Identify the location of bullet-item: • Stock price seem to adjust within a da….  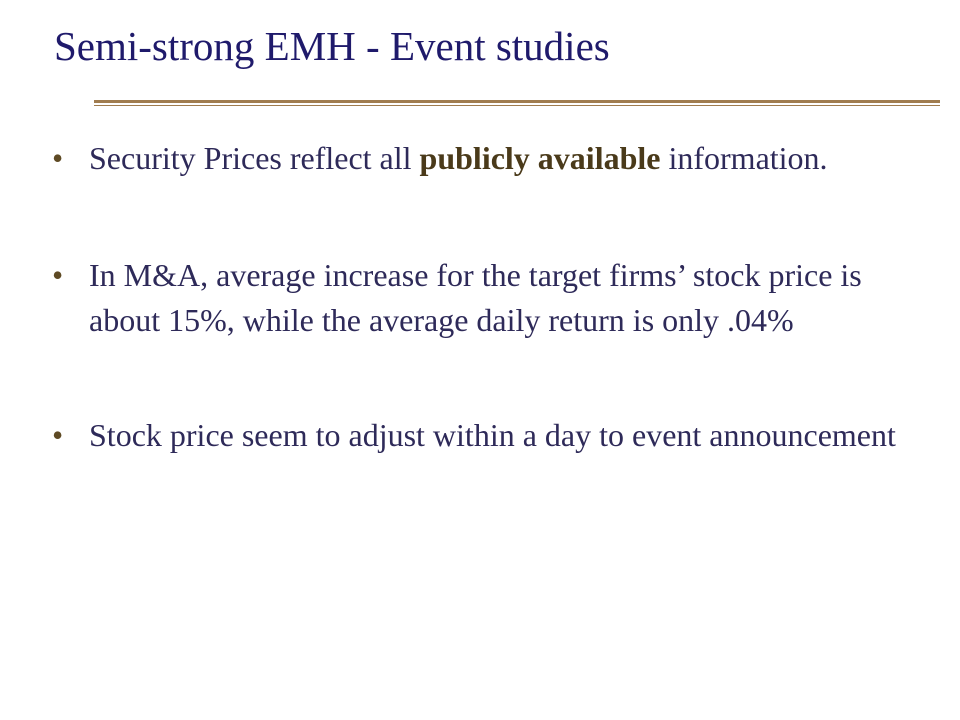
(482, 435).